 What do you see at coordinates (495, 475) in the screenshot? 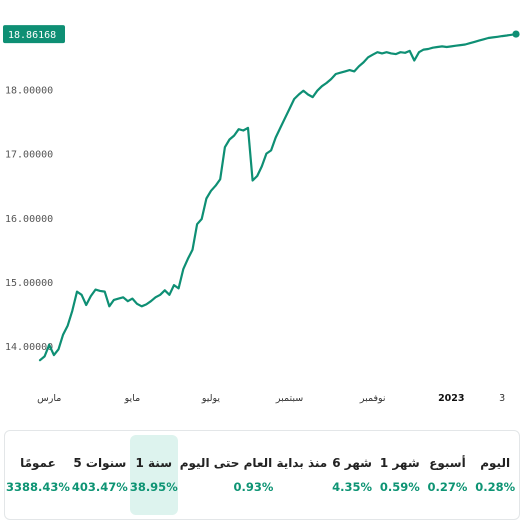
I see `period-tab: اليوم 0.28%` at bounding box center [495, 475].